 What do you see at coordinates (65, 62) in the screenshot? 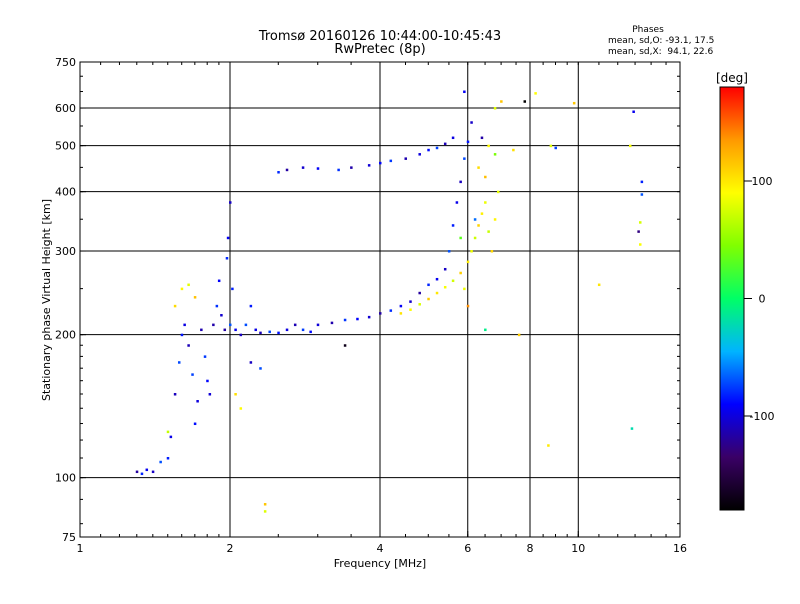
I see `y-tick-label: 750` at bounding box center [65, 62].